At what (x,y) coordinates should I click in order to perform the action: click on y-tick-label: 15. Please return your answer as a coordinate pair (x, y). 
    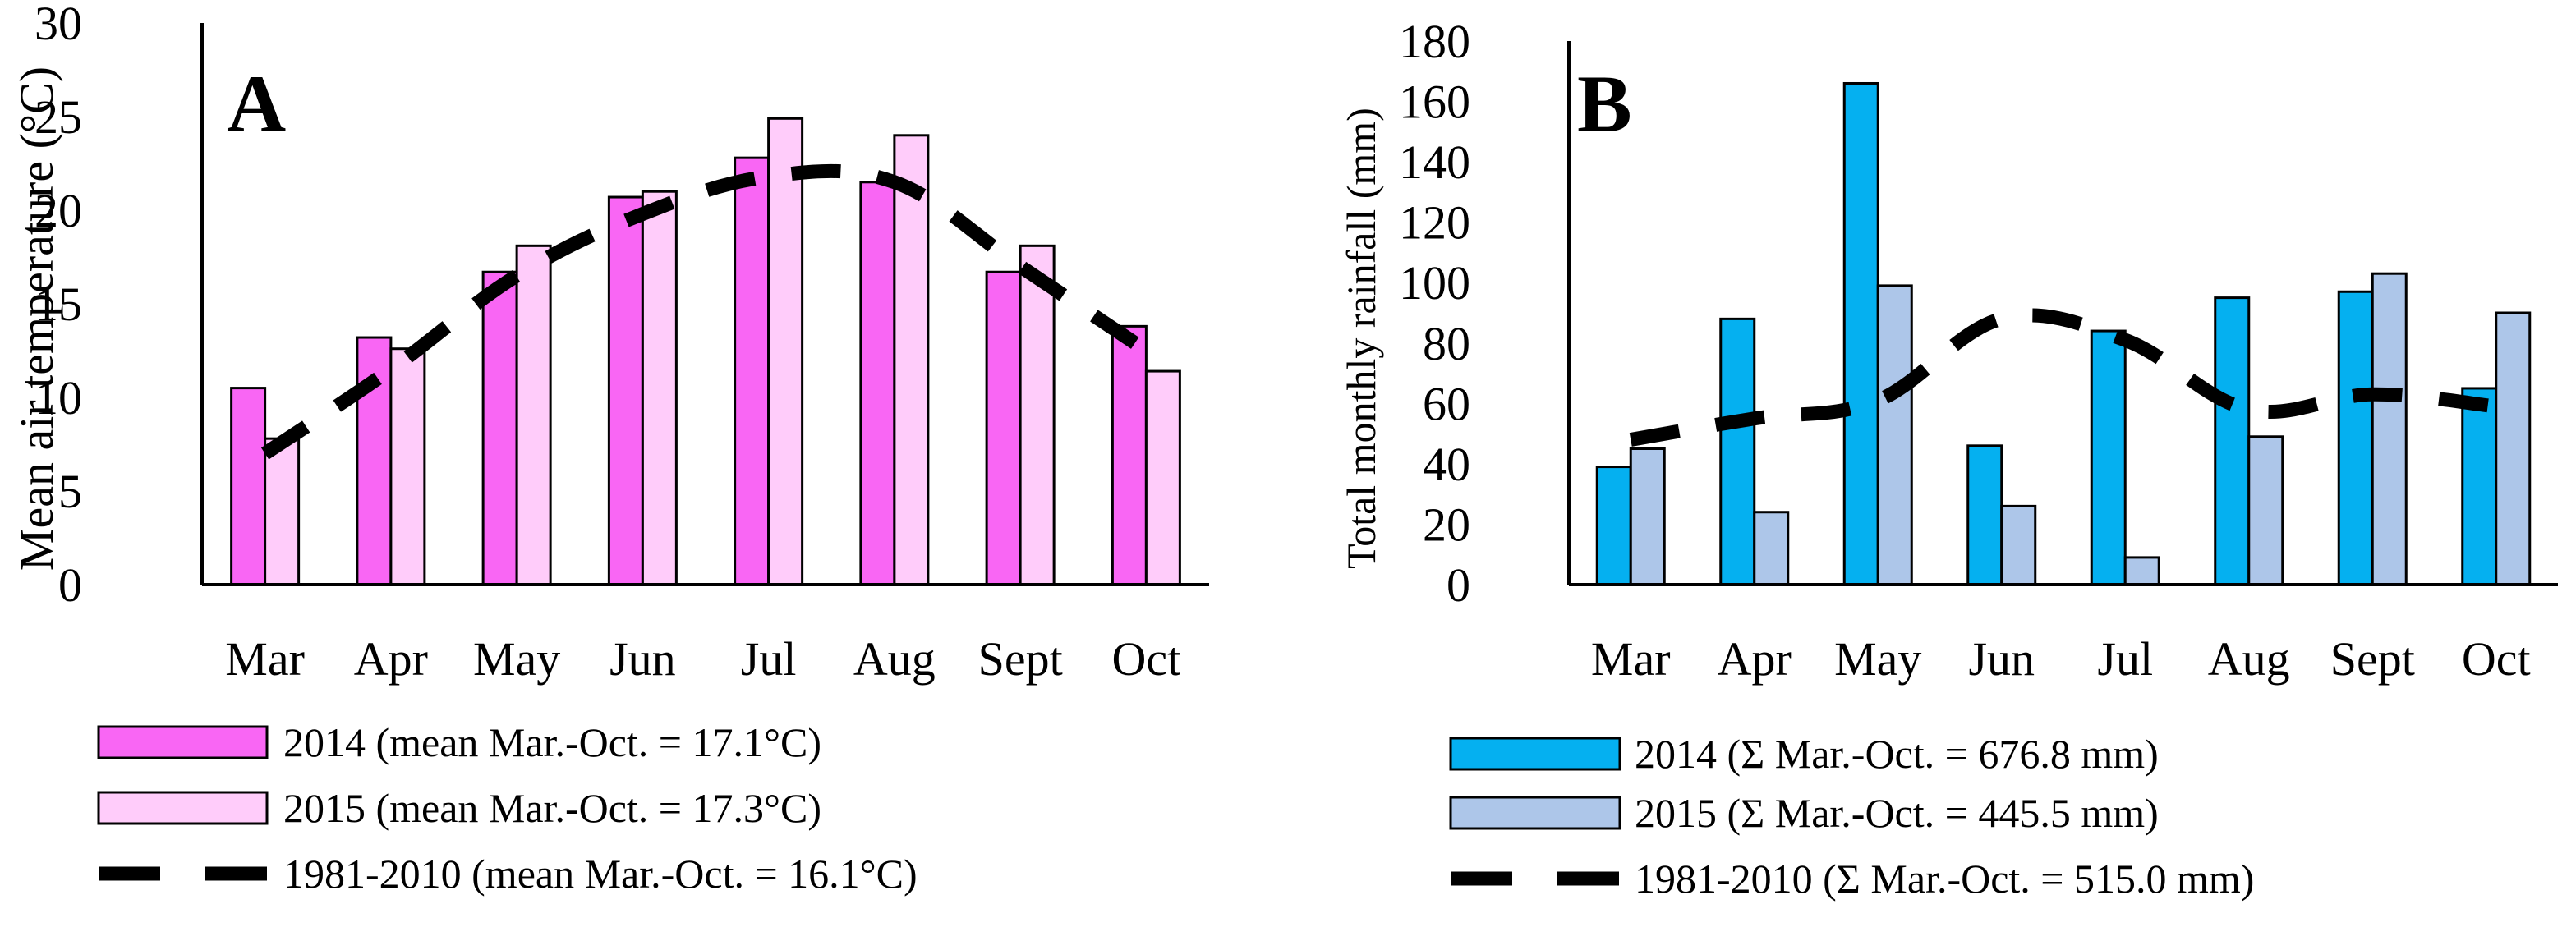
    Looking at the image, I should click on (58, 304).